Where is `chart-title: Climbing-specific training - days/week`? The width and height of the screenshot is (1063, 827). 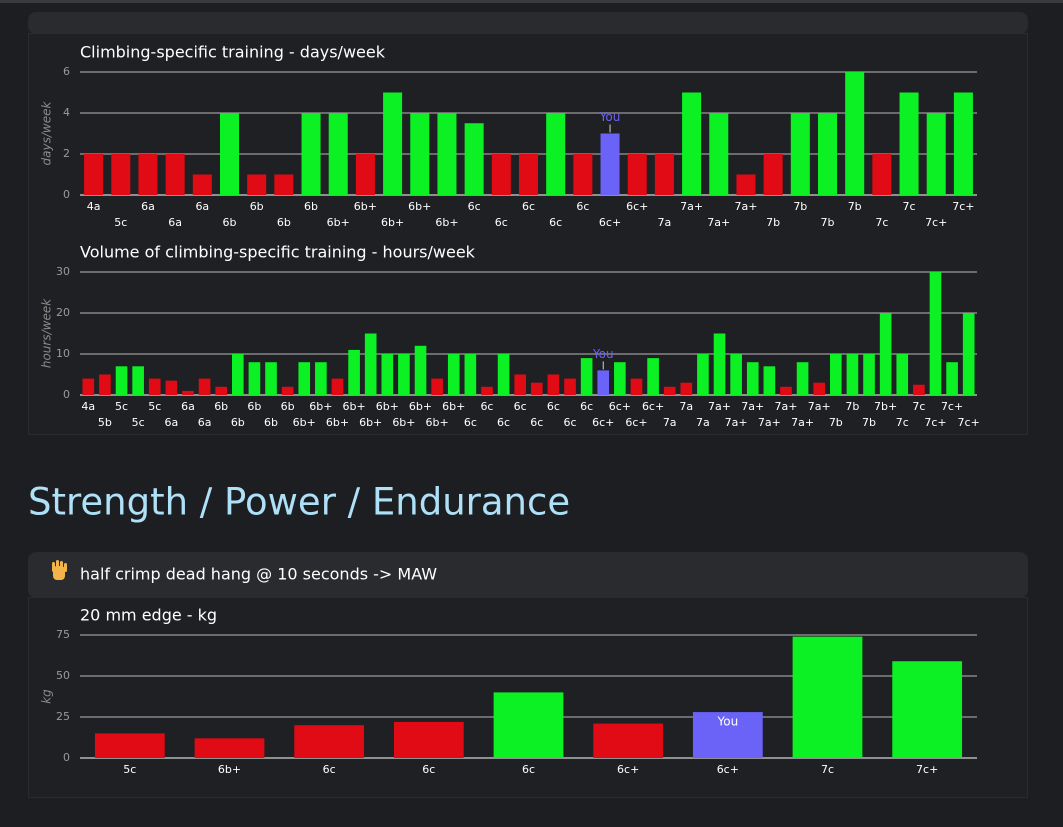 chart-title: Climbing-specific training - days/week is located at coordinates (233, 52).